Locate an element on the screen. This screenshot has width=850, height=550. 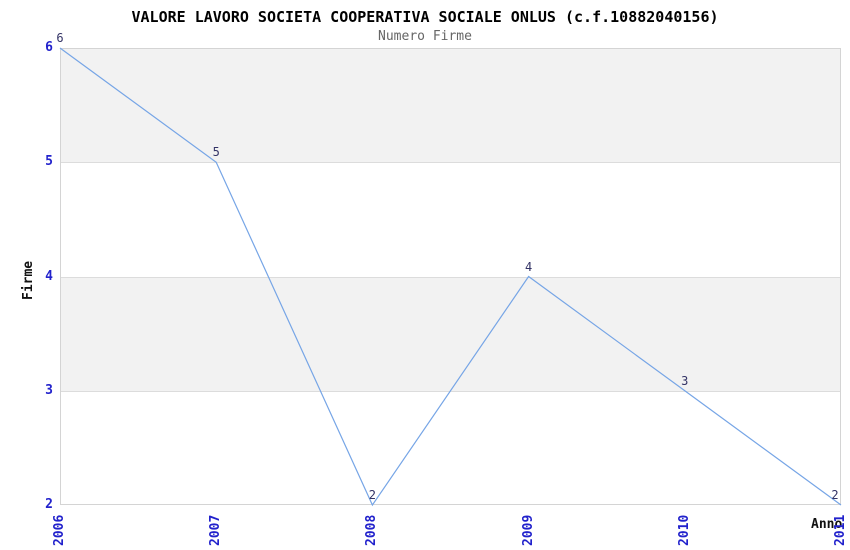
x-tick-label: 2010 is located at coordinates (684, 530).